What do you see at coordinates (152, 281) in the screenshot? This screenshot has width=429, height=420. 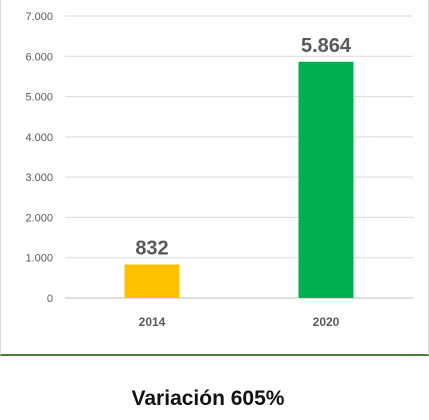 I see `bar-2014` at bounding box center [152, 281].